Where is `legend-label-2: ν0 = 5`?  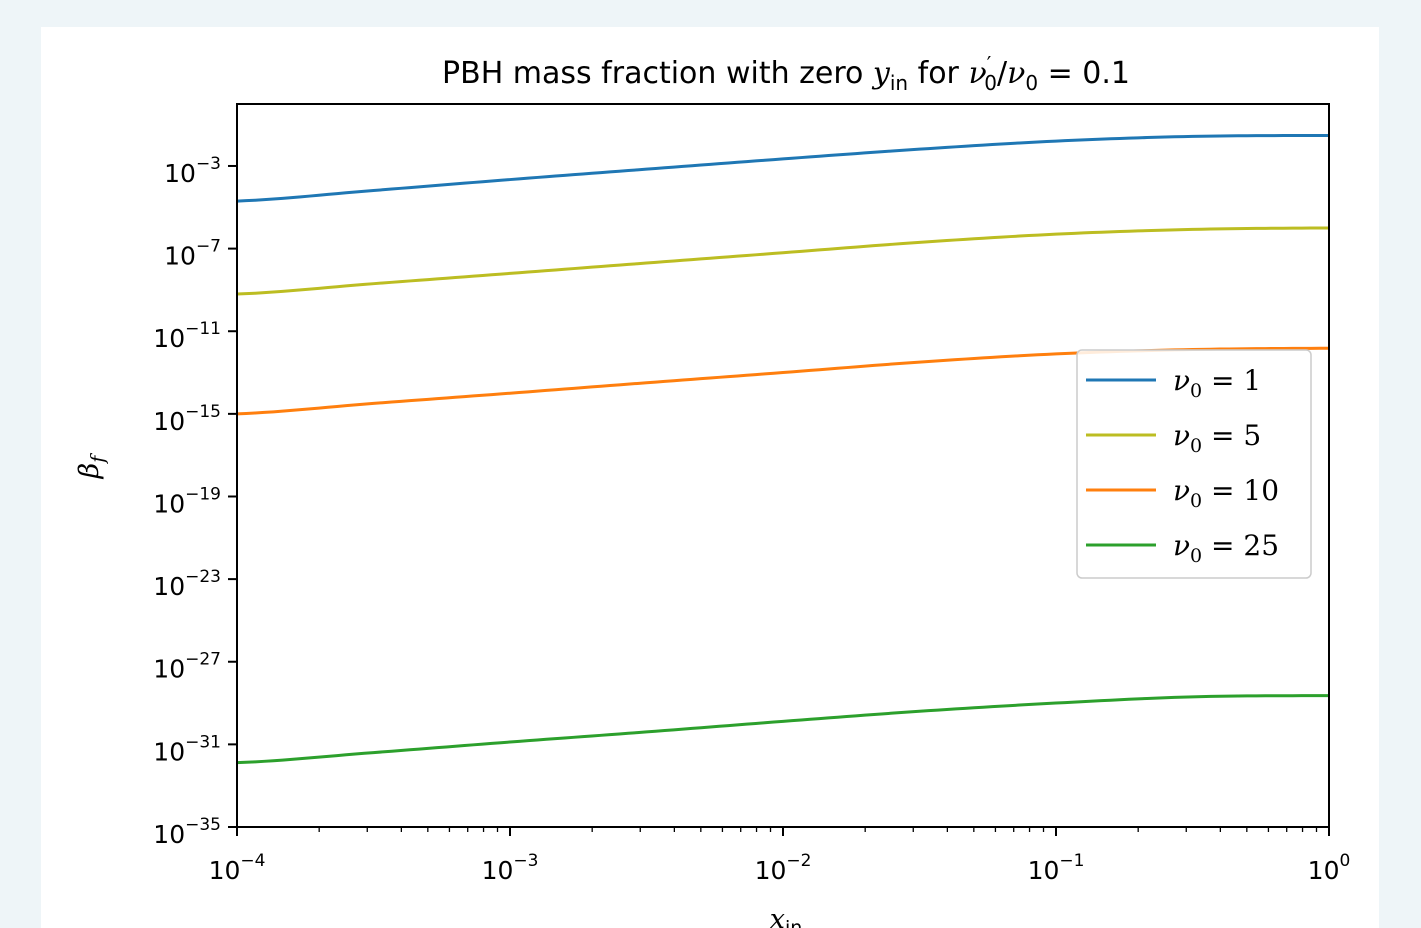
legend-label-2: ν0 = 5 is located at coordinates (1217, 438).